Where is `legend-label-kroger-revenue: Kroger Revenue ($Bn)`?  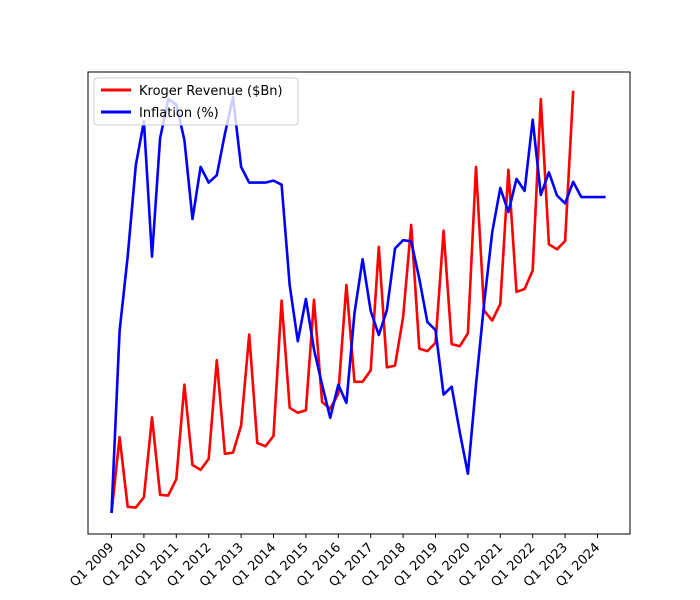
legend-label-kroger-revenue: Kroger Revenue ($Bn) is located at coordinates (211, 91).